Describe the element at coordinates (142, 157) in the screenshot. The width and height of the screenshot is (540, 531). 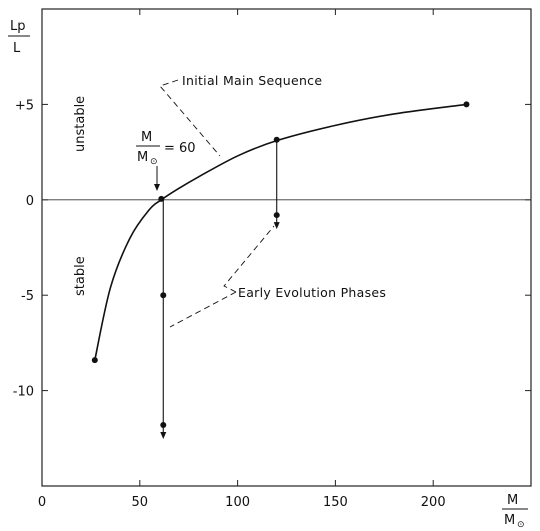
I see `mass-annotation-denominator: M` at that location.